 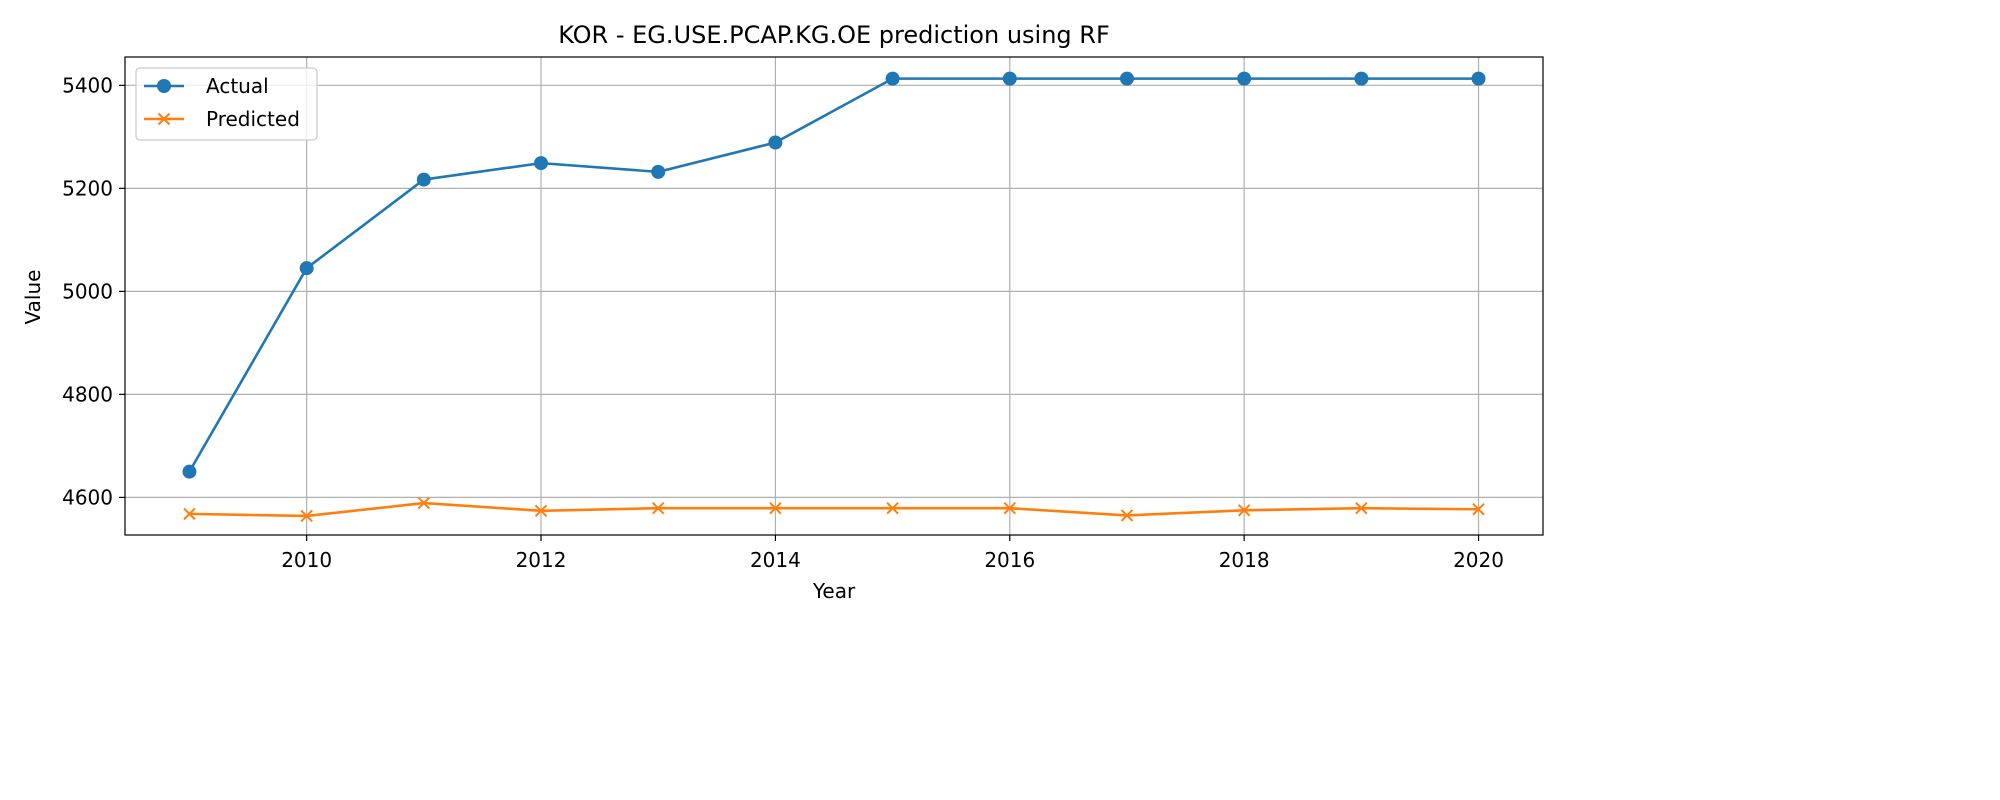 I want to click on x-axis-title: Year, so click(x=834, y=591).